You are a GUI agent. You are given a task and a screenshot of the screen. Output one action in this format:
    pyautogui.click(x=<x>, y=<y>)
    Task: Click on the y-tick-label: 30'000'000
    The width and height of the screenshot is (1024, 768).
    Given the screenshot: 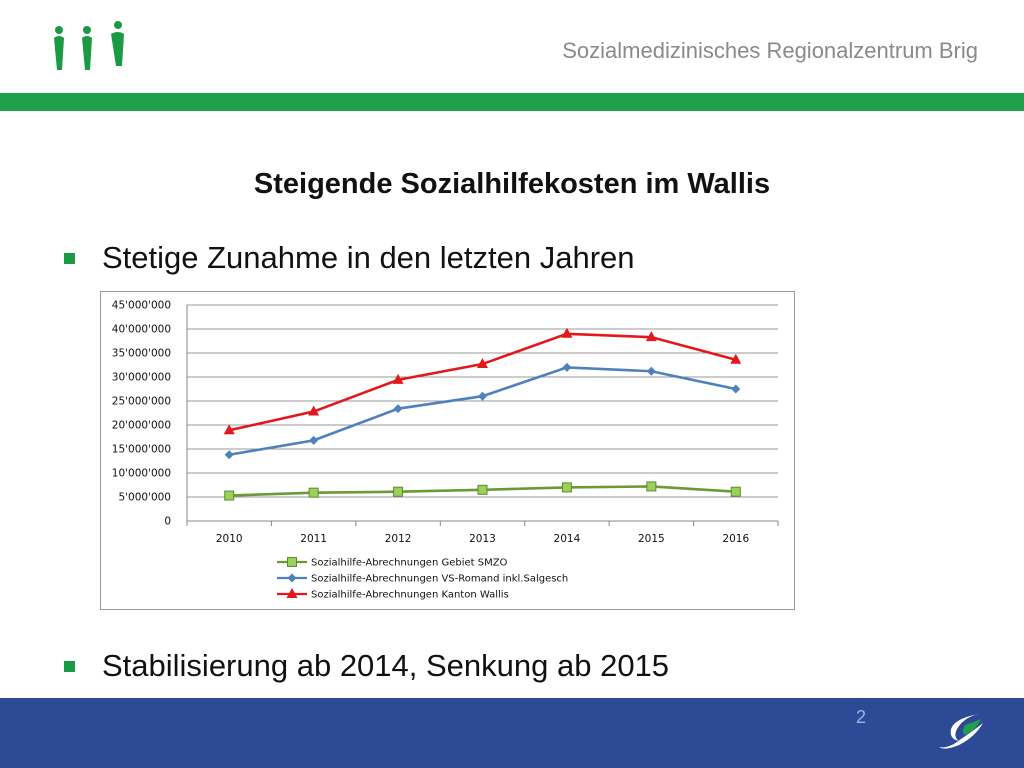 What is the action you would take?
    pyautogui.click(x=141, y=378)
    